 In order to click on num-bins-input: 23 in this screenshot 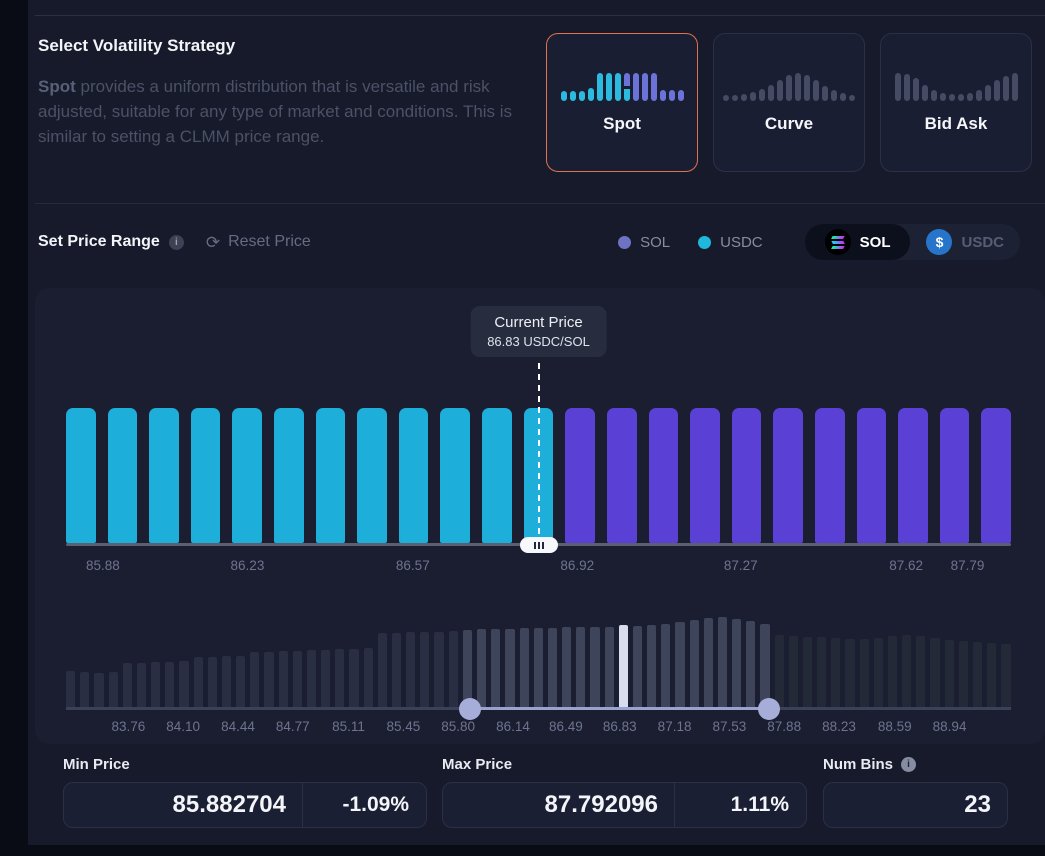, I will do `click(977, 804)`.